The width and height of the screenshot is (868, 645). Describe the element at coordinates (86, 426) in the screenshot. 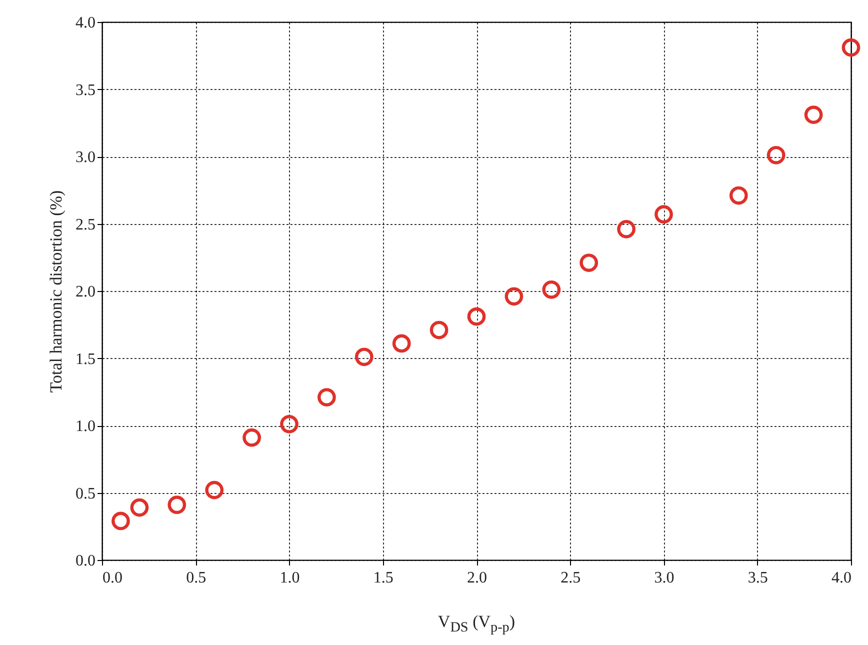

I see `y-tick-label: 1.0` at that location.